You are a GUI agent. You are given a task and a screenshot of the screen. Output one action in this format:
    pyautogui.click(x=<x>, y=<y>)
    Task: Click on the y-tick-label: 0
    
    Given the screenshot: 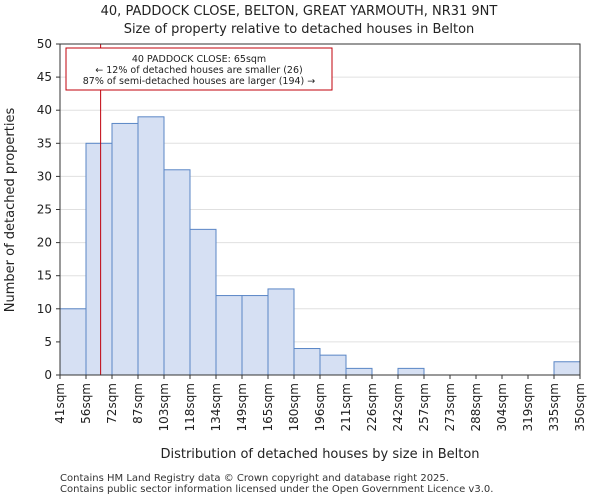 What is the action you would take?
    pyautogui.click(x=48, y=375)
    